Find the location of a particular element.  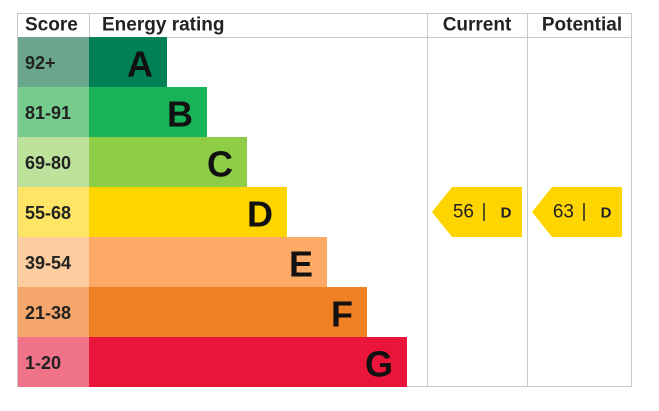

score-label: 39-54 is located at coordinates (48, 263).